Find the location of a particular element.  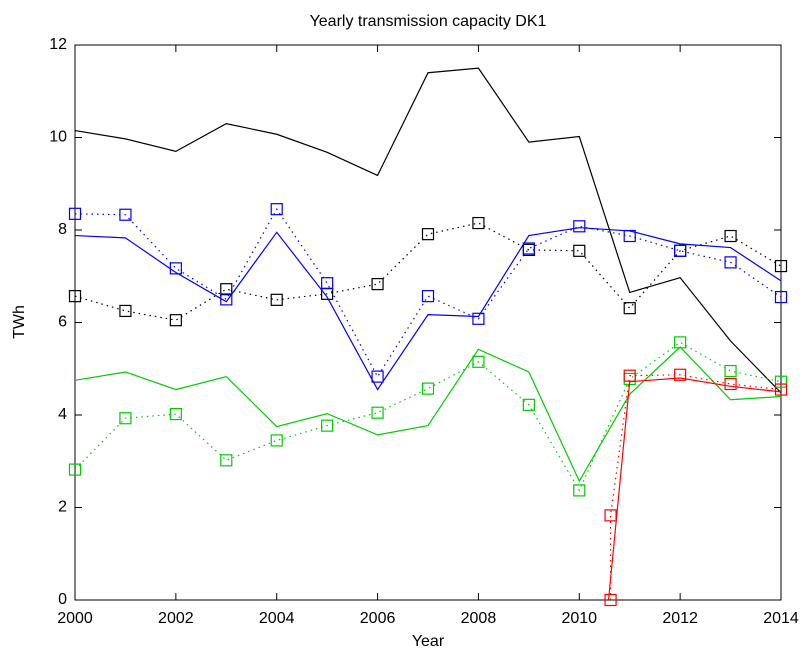

y-tick-label: 6 is located at coordinates (62, 322).